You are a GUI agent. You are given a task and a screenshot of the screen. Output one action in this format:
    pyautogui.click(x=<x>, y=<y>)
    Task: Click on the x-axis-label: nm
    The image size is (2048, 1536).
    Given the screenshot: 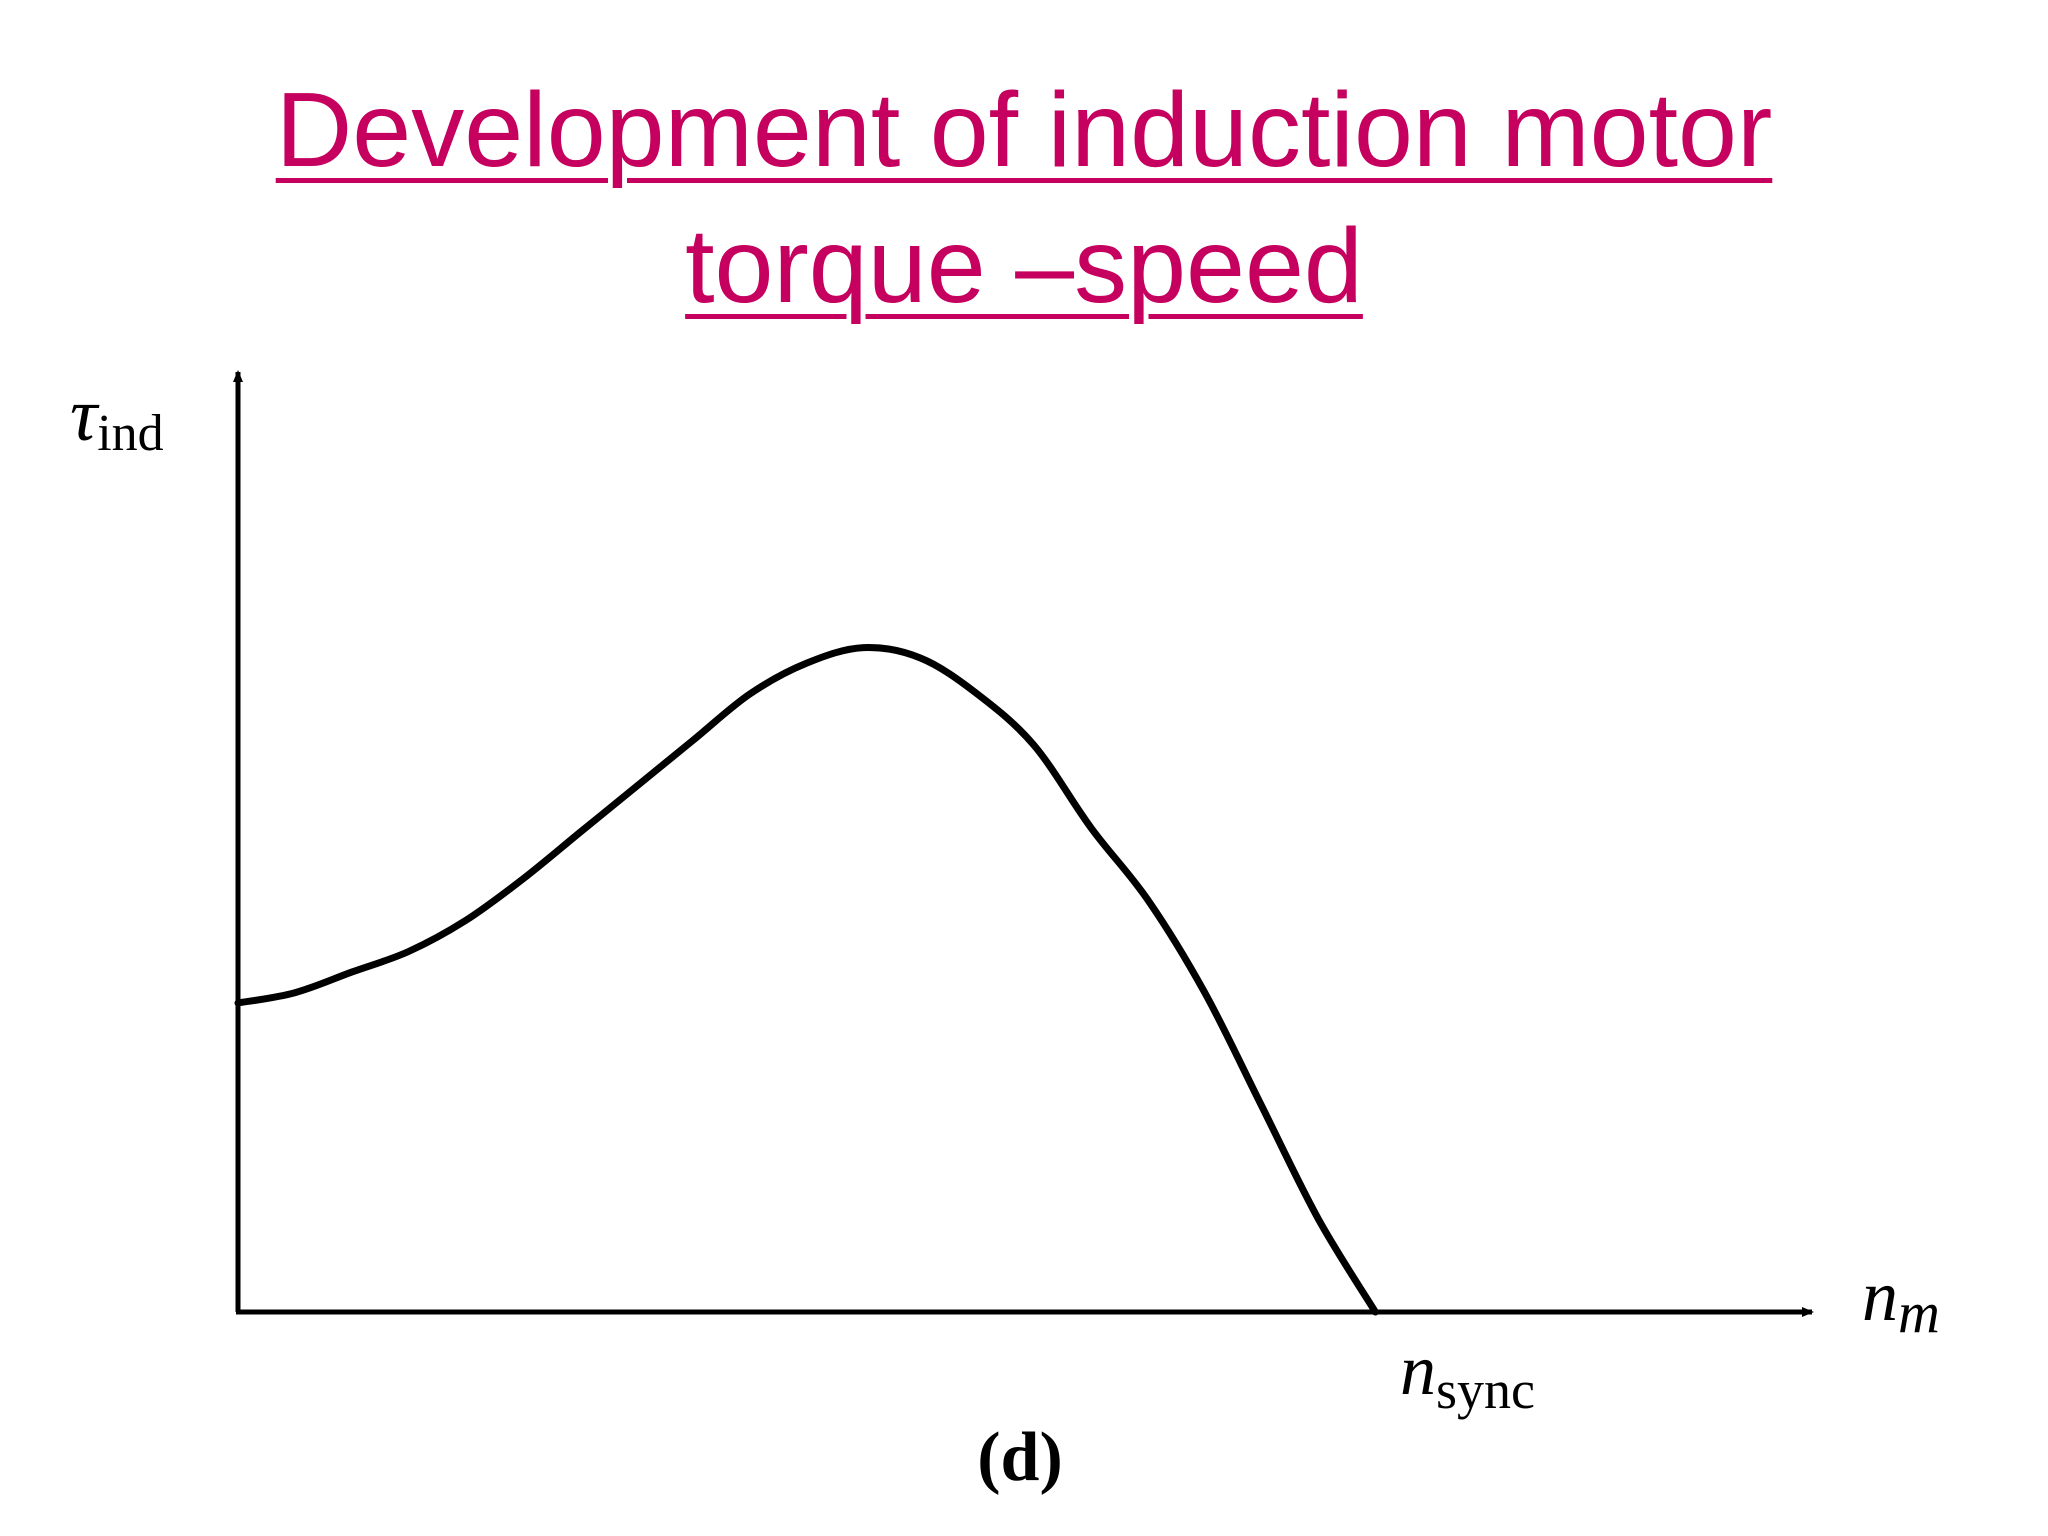 What is the action you would take?
    pyautogui.click(x=1901, y=1300)
    